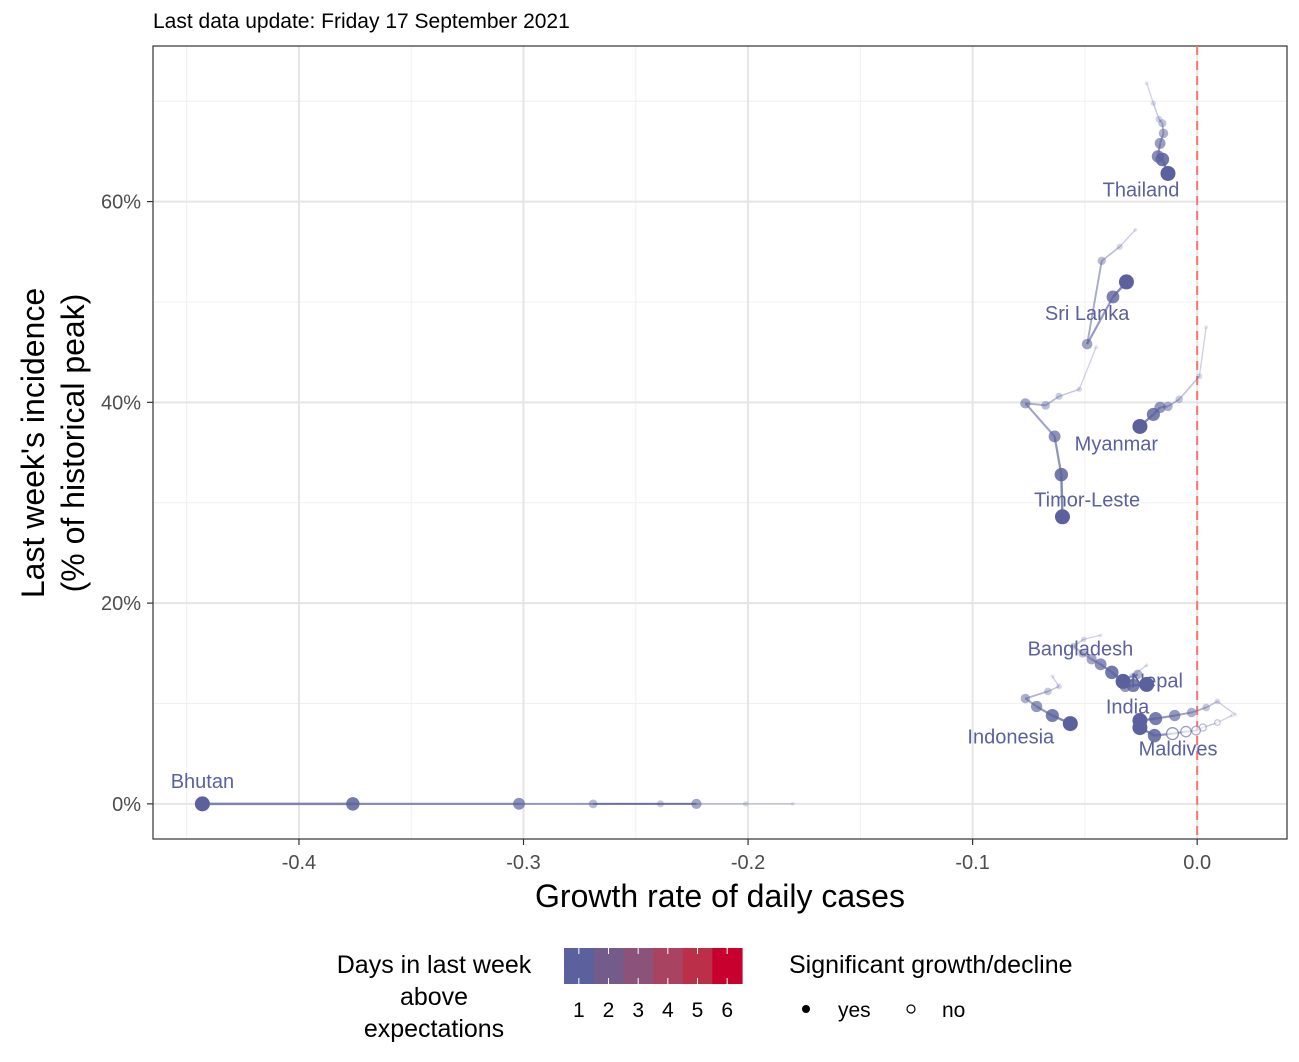  What do you see at coordinates (1126, 678) in the screenshot?
I see `nepal-trail-segment` at bounding box center [1126, 678].